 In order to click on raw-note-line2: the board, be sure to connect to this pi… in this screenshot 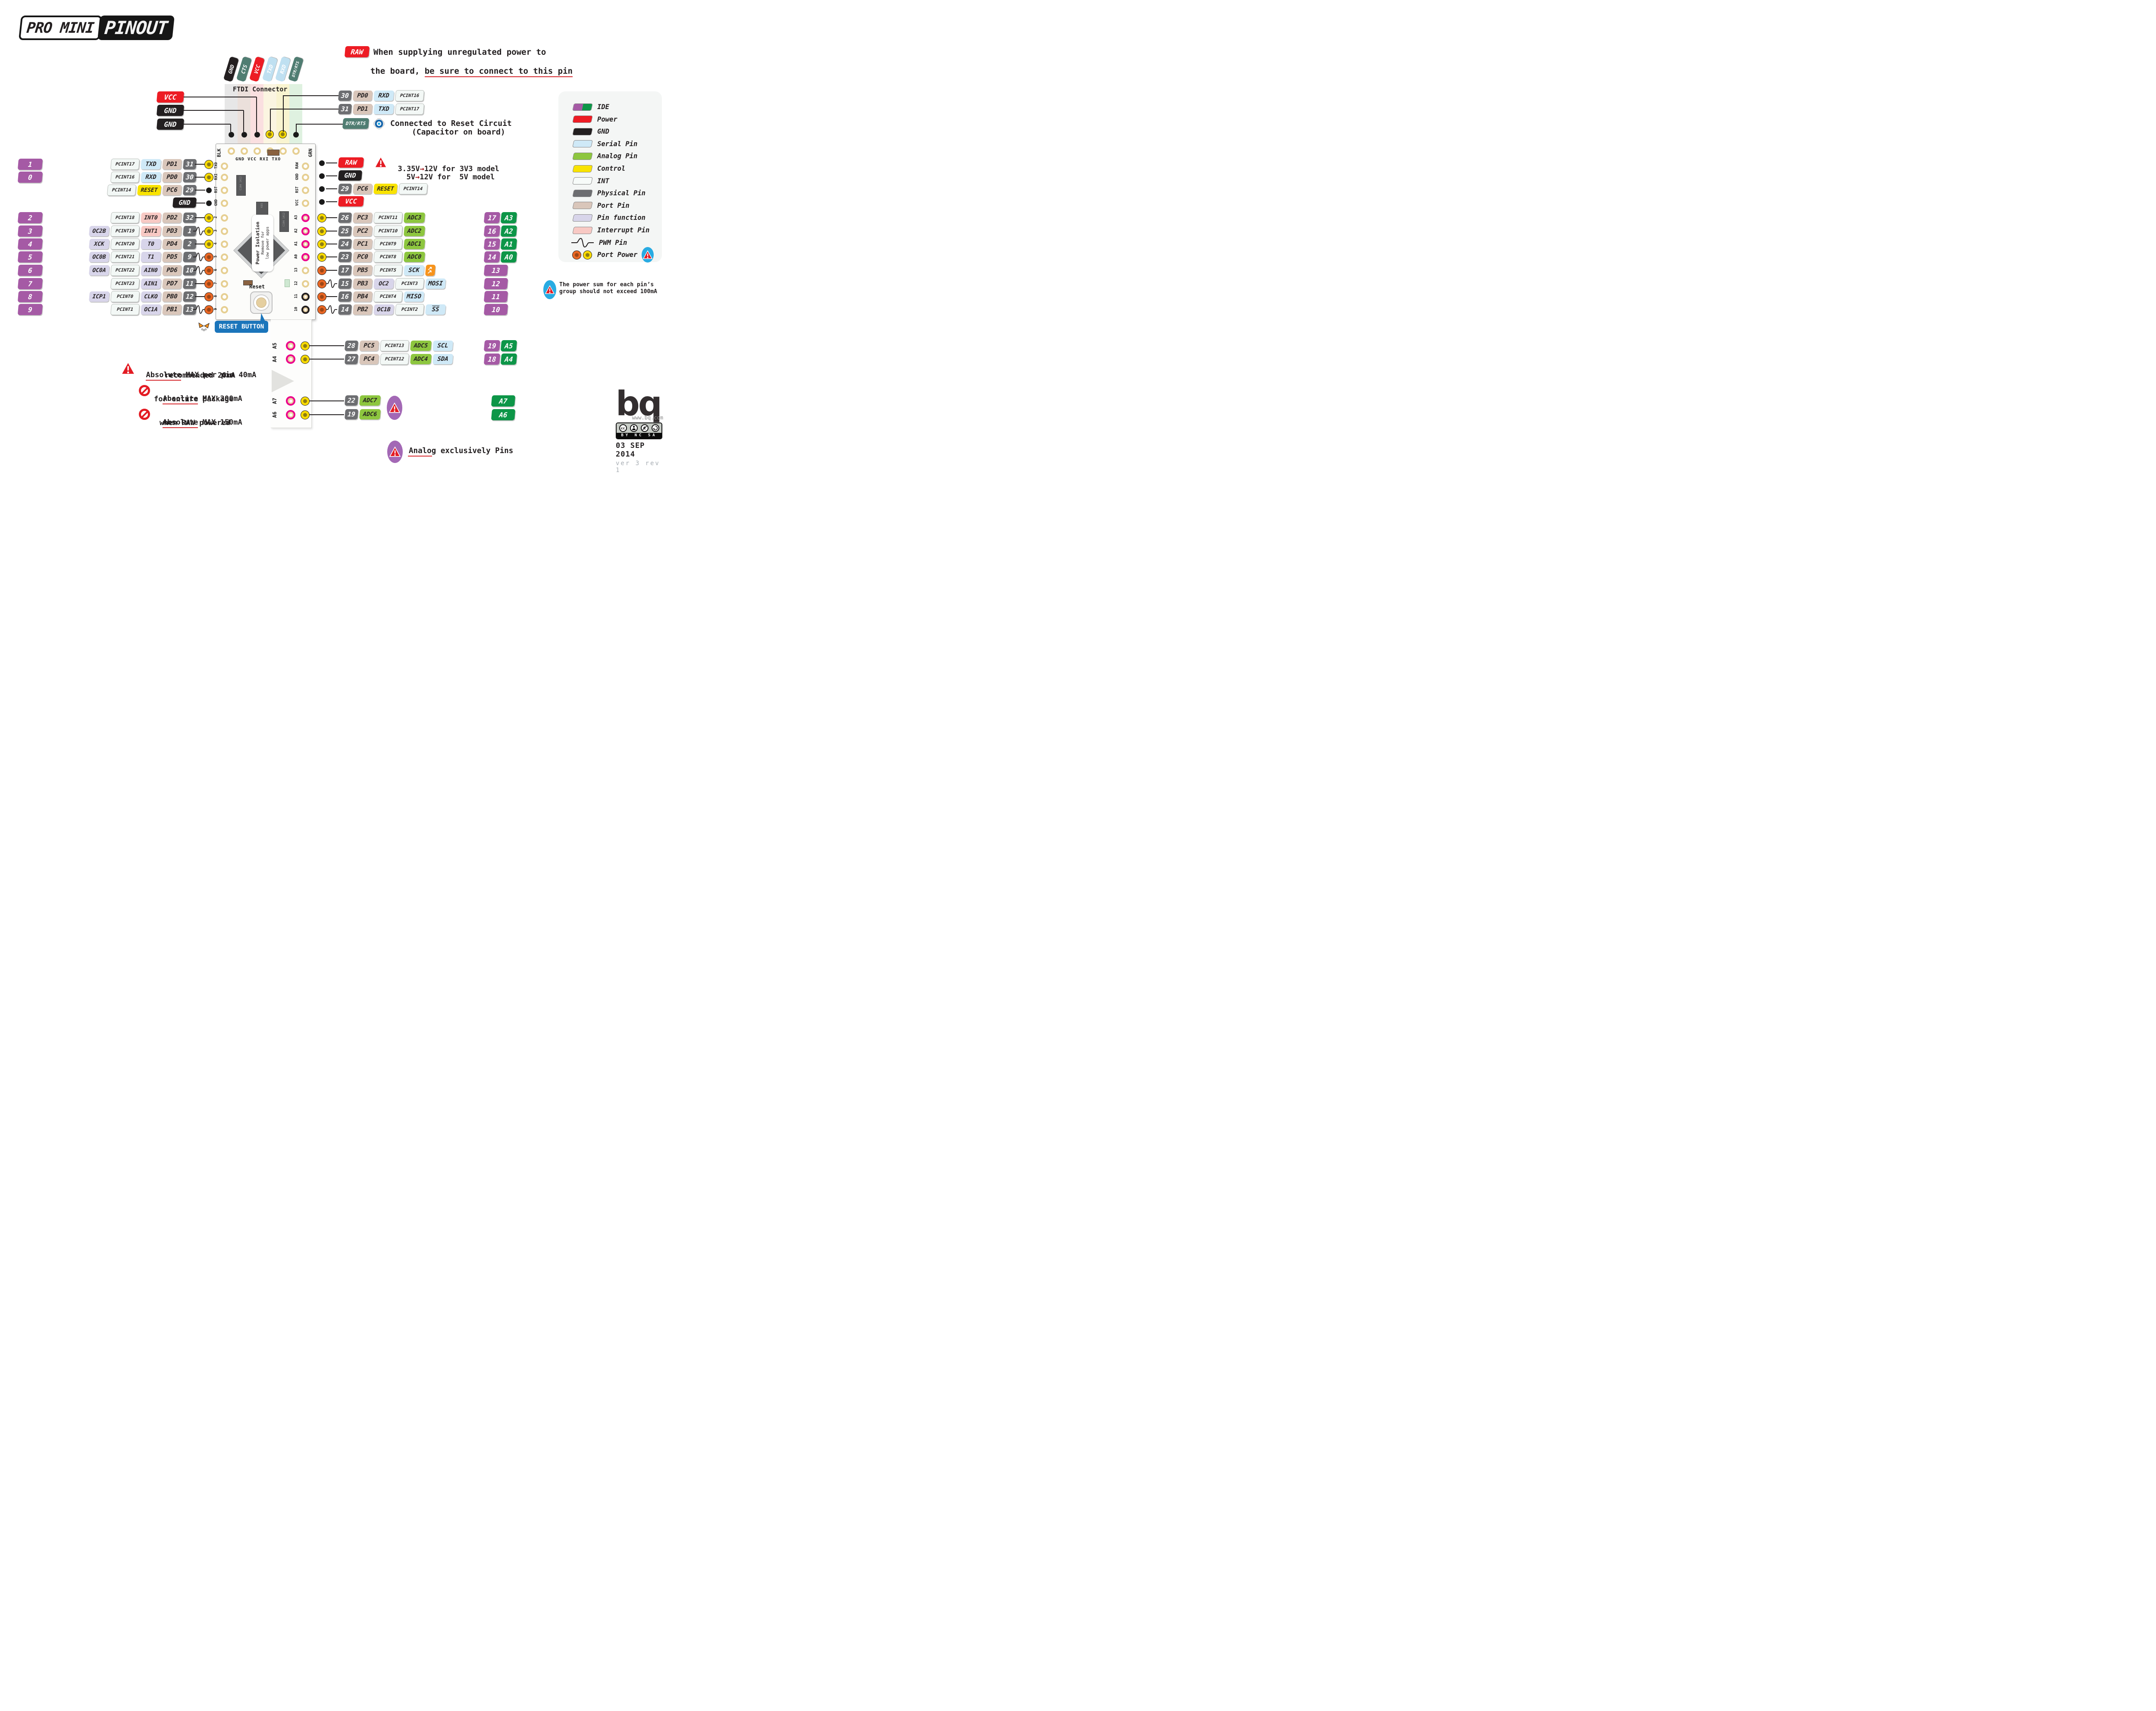, I will do `click(466, 67)`.